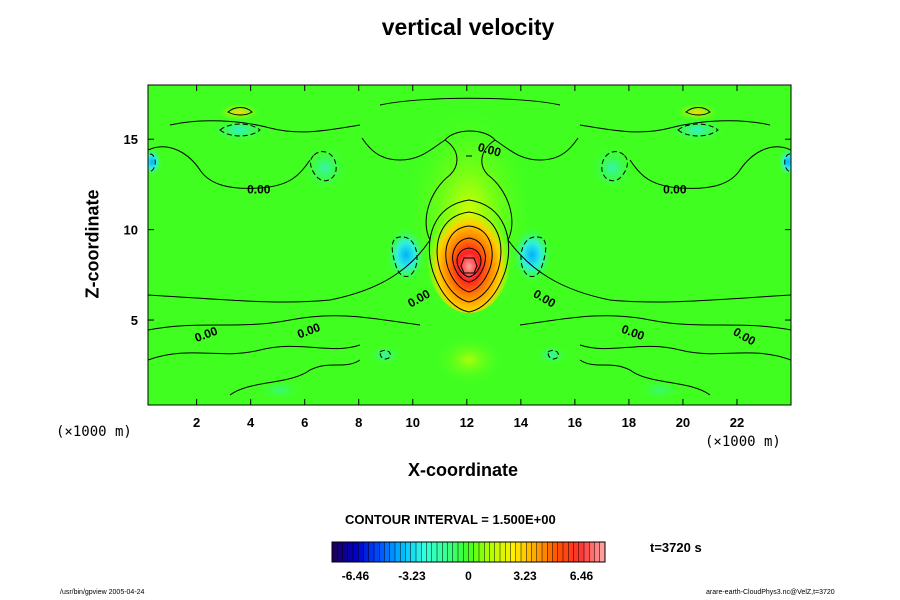 The width and height of the screenshot is (900, 600). What do you see at coordinates (413, 422) in the screenshot?
I see `x-tick-label: 10` at bounding box center [413, 422].